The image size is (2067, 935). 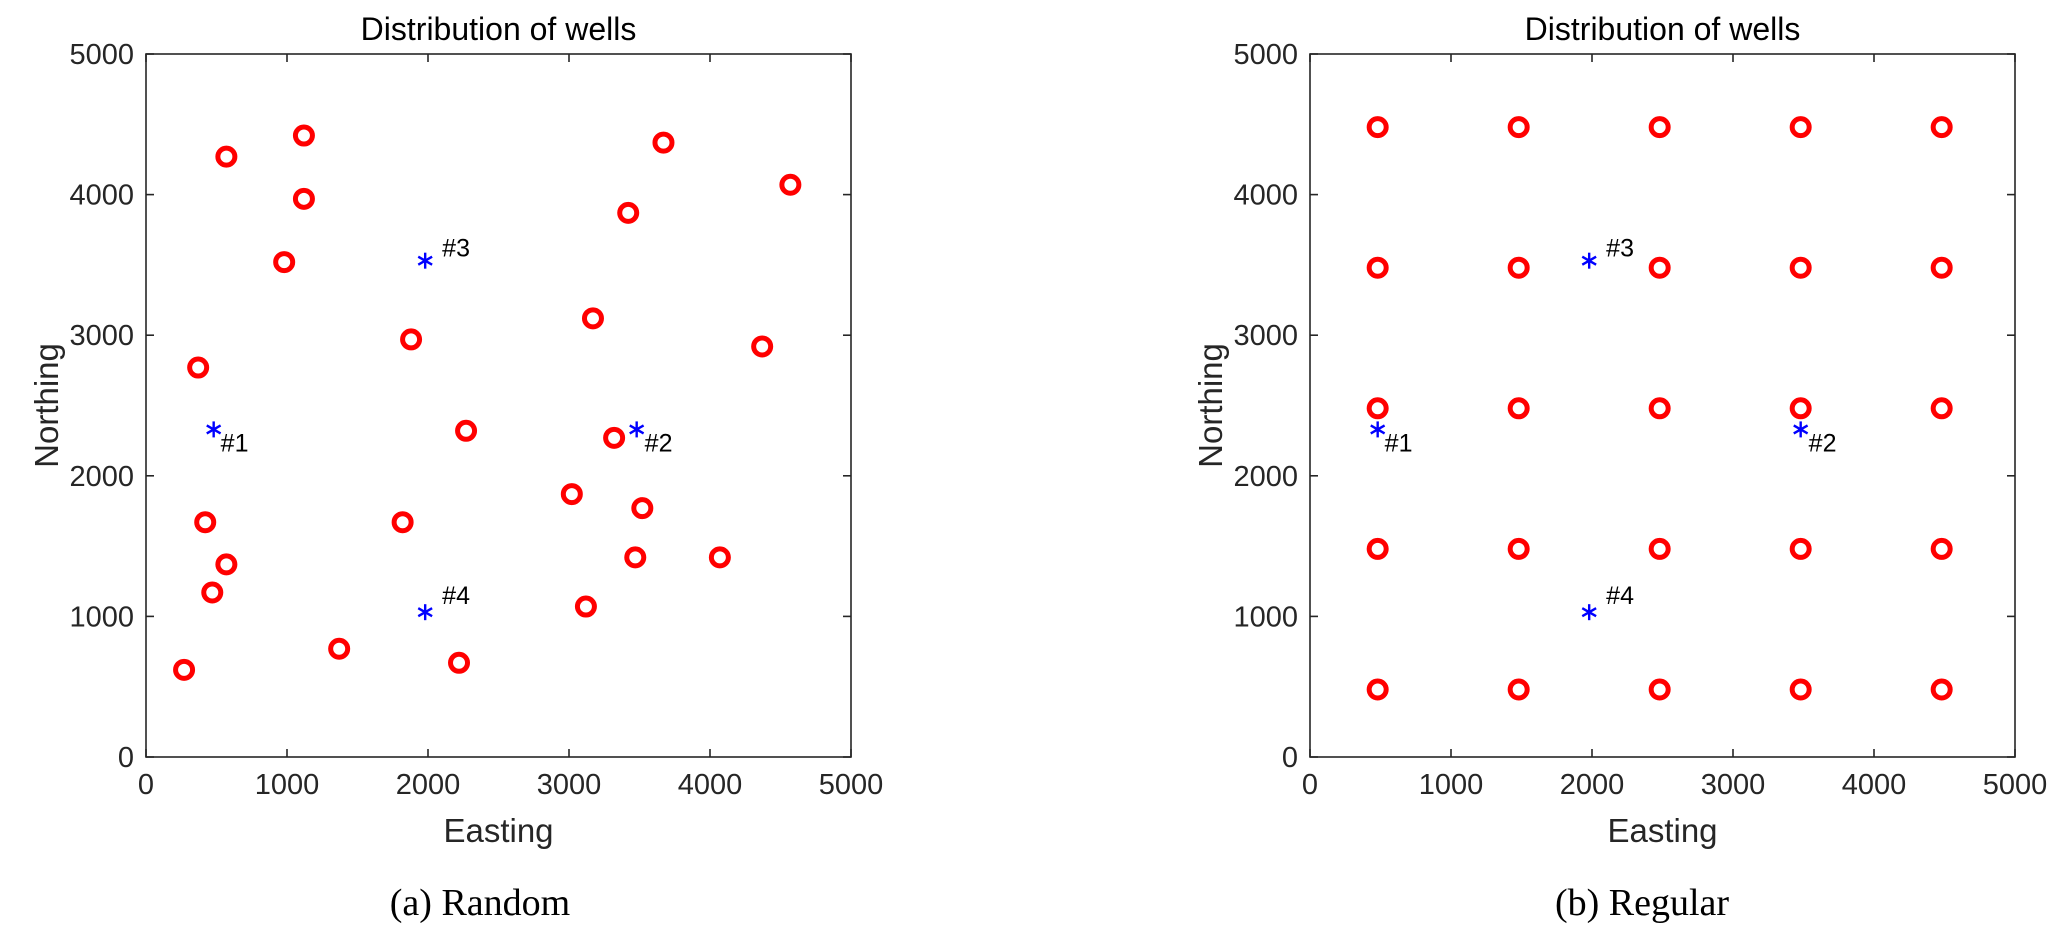 I want to click on panel-caption: (b) Regular, so click(x=1642, y=903).